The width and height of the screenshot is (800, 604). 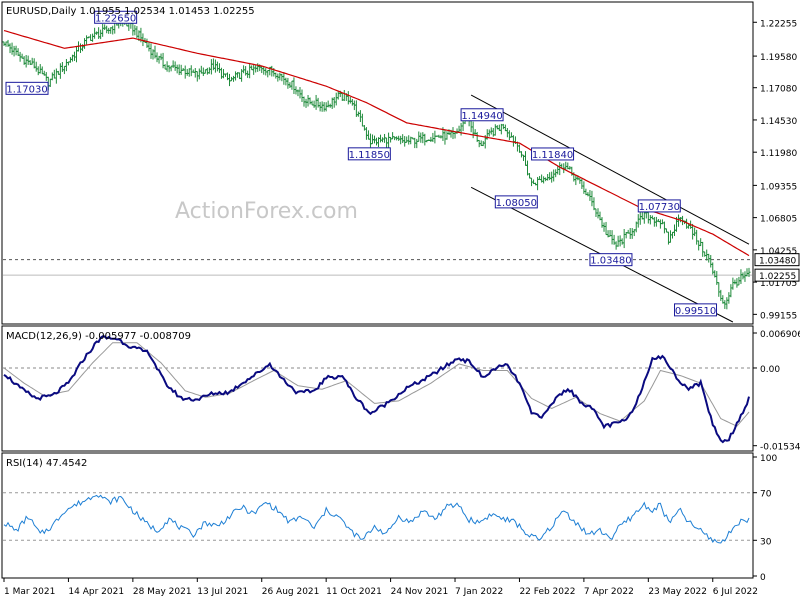 What do you see at coordinates (677, 592) in the screenshot?
I see `x-tick-label: 23 May 2022` at bounding box center [677, 592].